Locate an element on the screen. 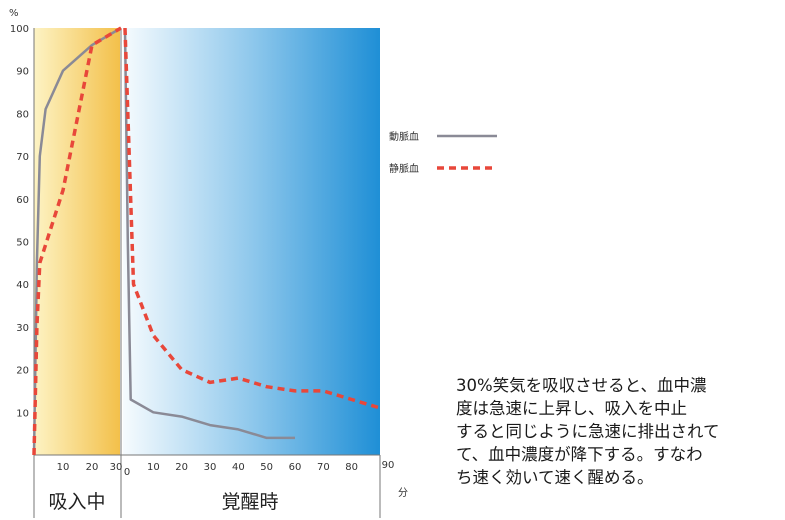 The width and height of the screenshot is (785, 520). inhalation-background is located at coordinates (77, 241).